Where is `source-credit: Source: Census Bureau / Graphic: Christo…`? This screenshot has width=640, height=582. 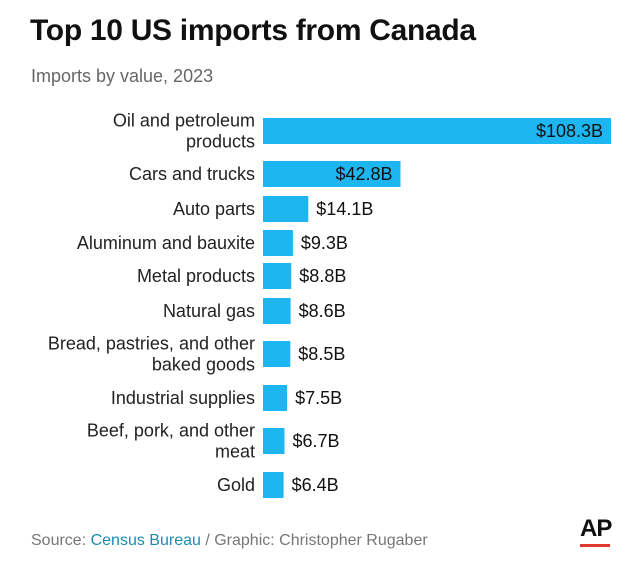
source-credit: Source: Census Bureau / Graphic: Christo… is located at coordinates (229, 541).